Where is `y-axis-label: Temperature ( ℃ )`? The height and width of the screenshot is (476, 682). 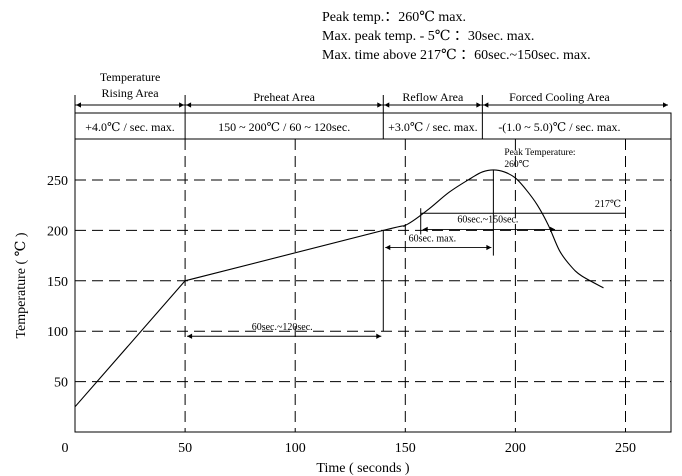
y-axis-label: Temperature ( ℃ ) is located at coordinates (21, 285).